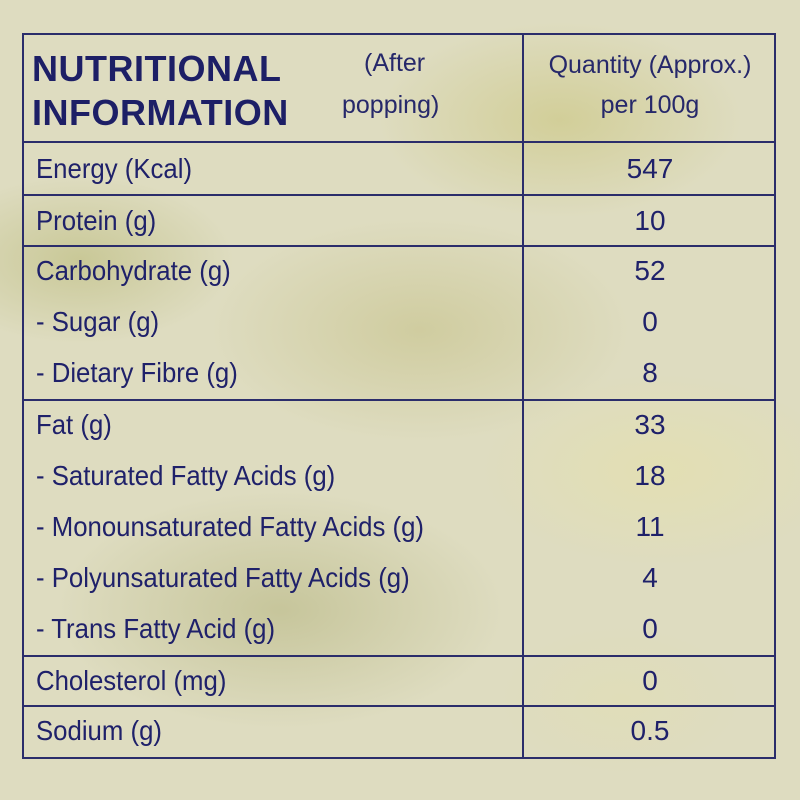  I want to click on table-title-line2: INFORMATION, so click(160, 112).